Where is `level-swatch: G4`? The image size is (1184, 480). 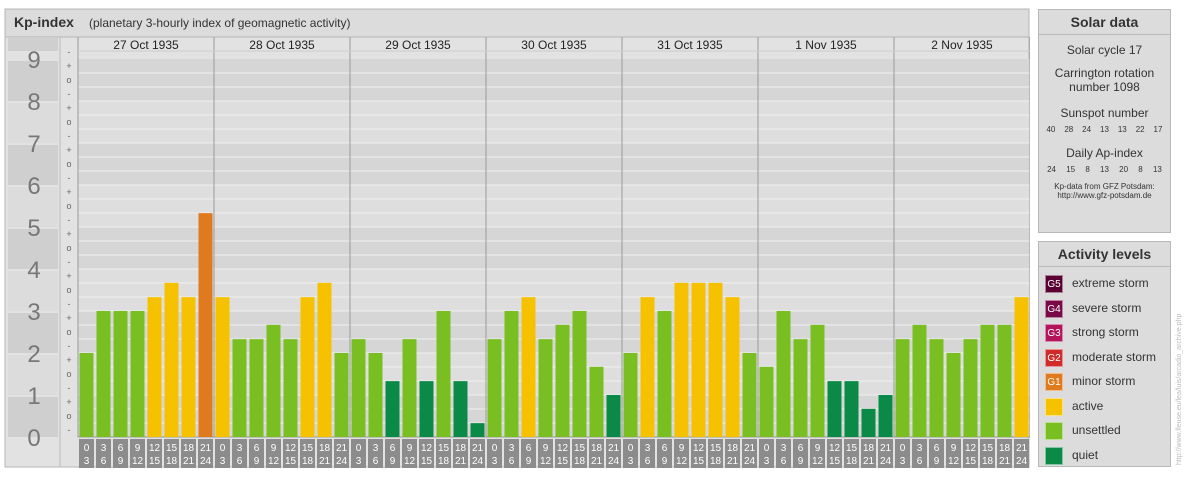
level-swatch: G4 is located at coordinates (1054, 308).